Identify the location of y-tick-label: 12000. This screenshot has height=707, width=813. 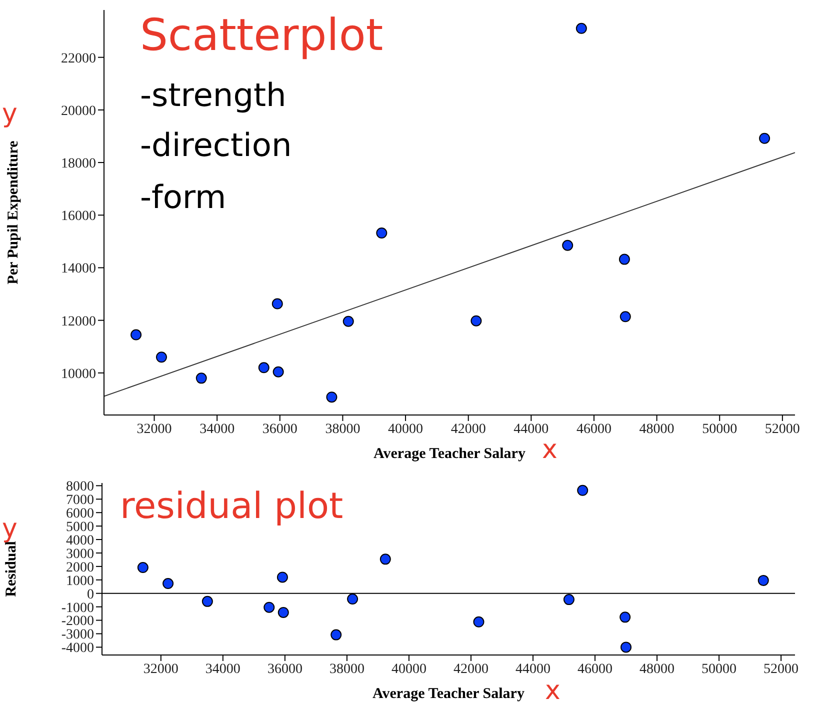
(78, 322).